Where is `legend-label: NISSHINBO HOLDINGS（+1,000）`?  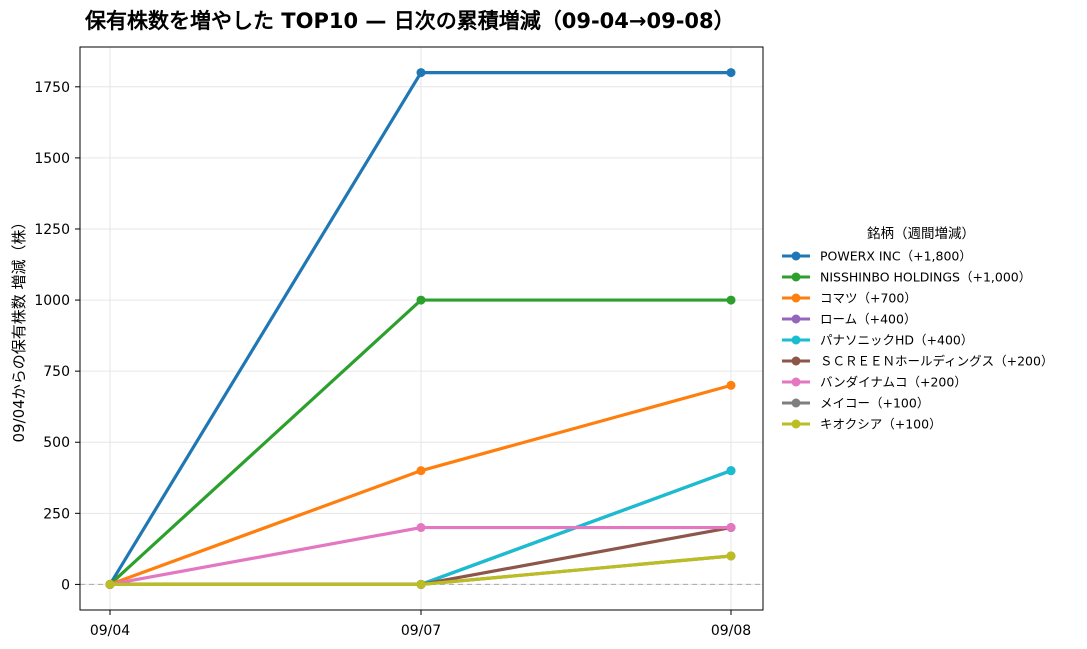 legend-label: NISSHINBO HOLDINGS（+1,000） is located at coordinates (925, 277).